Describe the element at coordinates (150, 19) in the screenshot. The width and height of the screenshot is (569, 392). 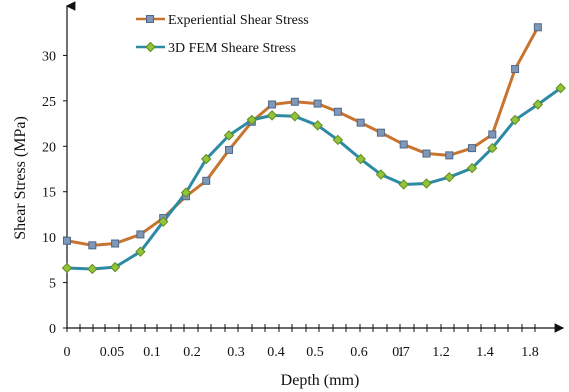
I see `legend-marker-experiential` at that location.